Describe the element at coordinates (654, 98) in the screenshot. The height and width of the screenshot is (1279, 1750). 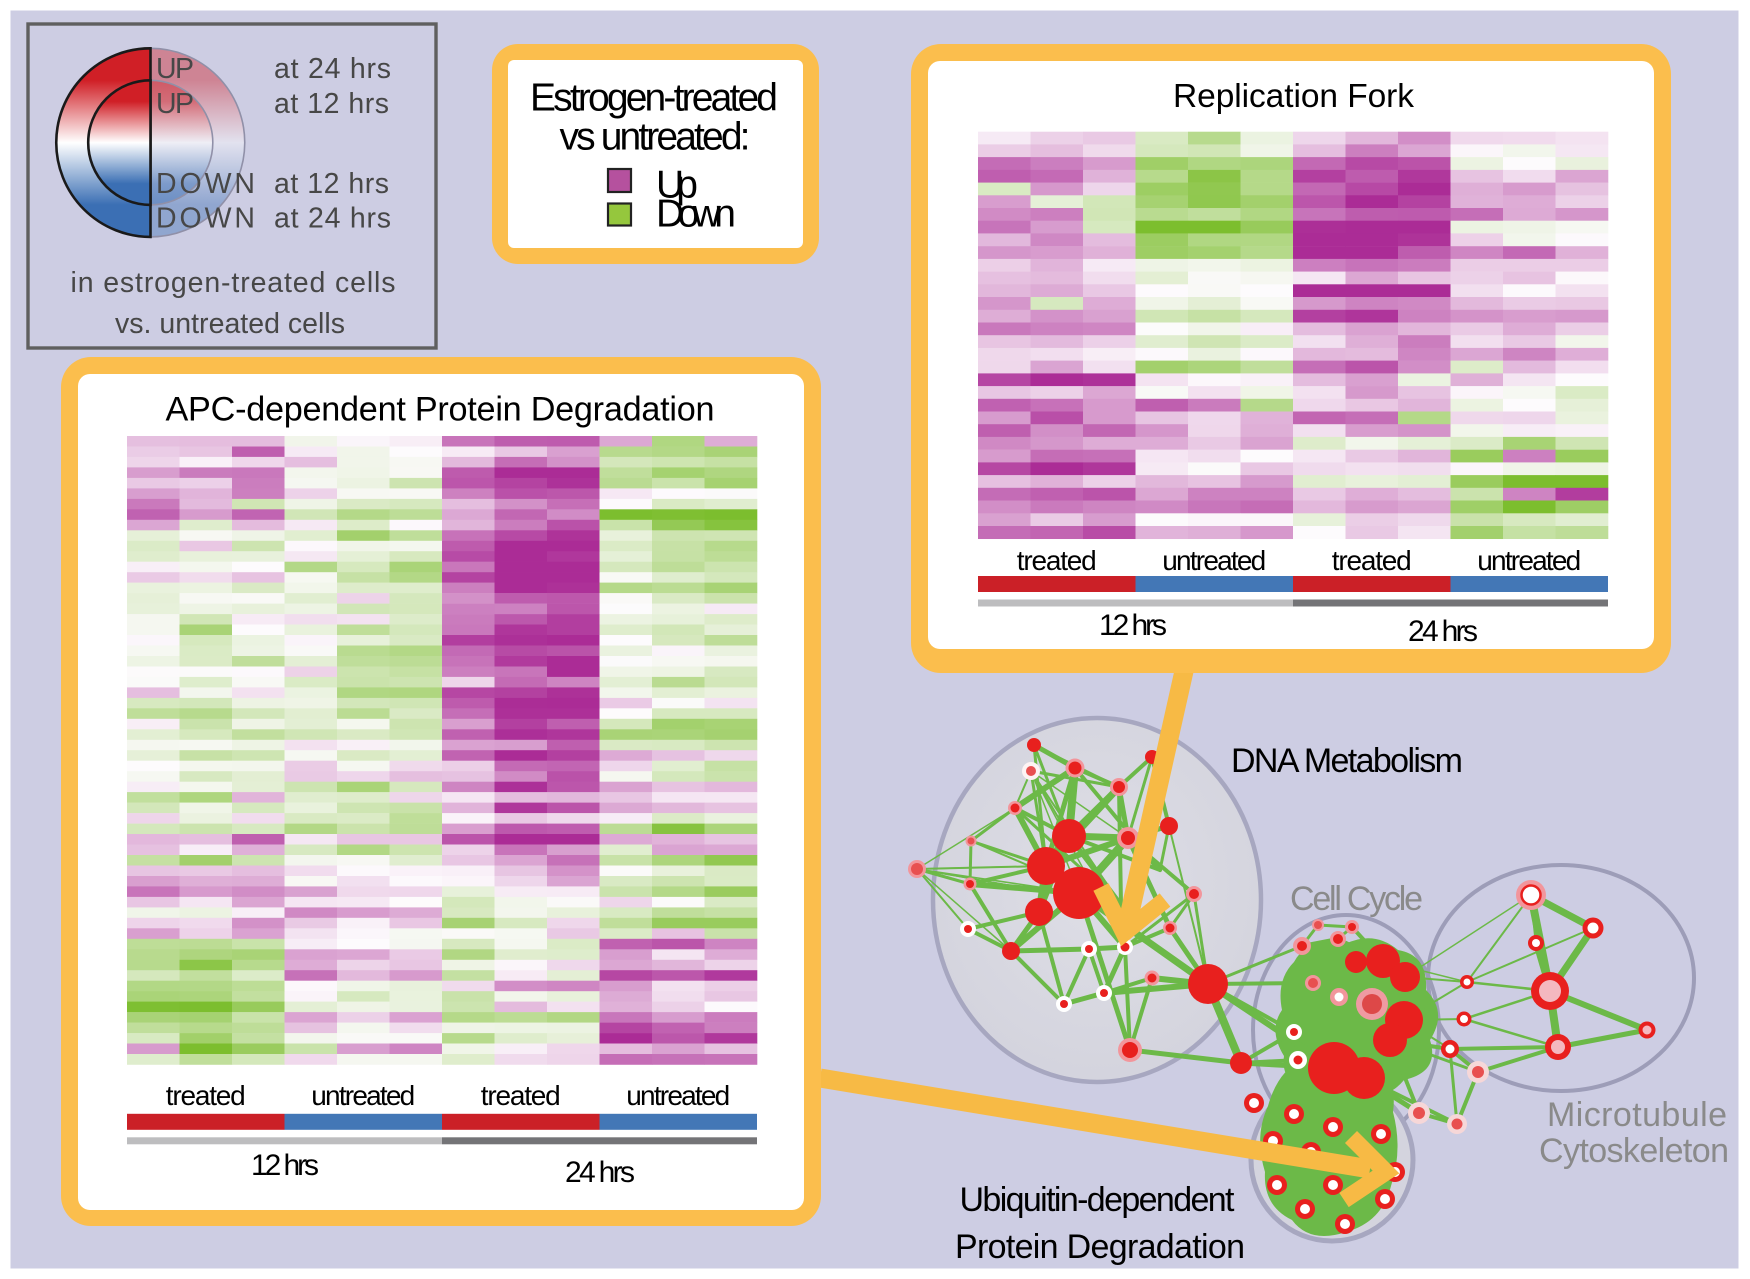
I see `svg-text: Estrogen-treated` at that location.